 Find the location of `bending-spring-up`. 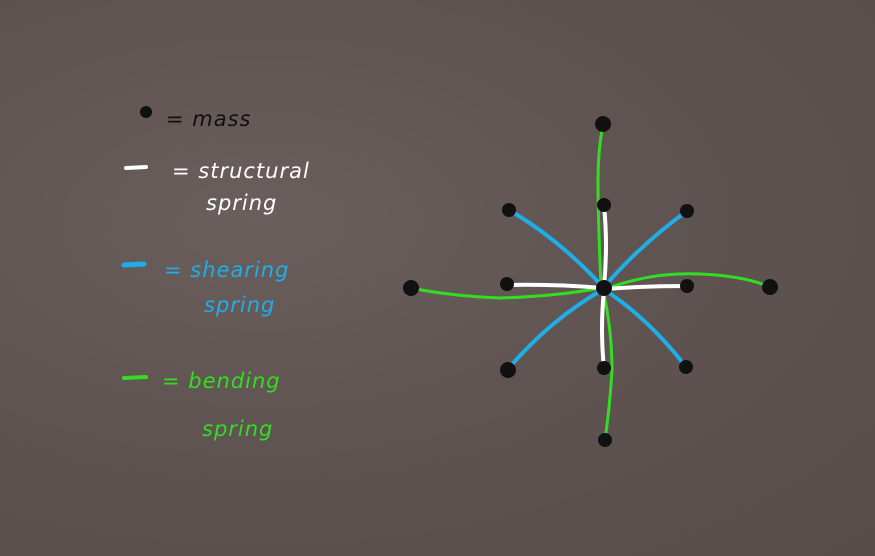

bending-spring-up is located at coordinates (600, 205).